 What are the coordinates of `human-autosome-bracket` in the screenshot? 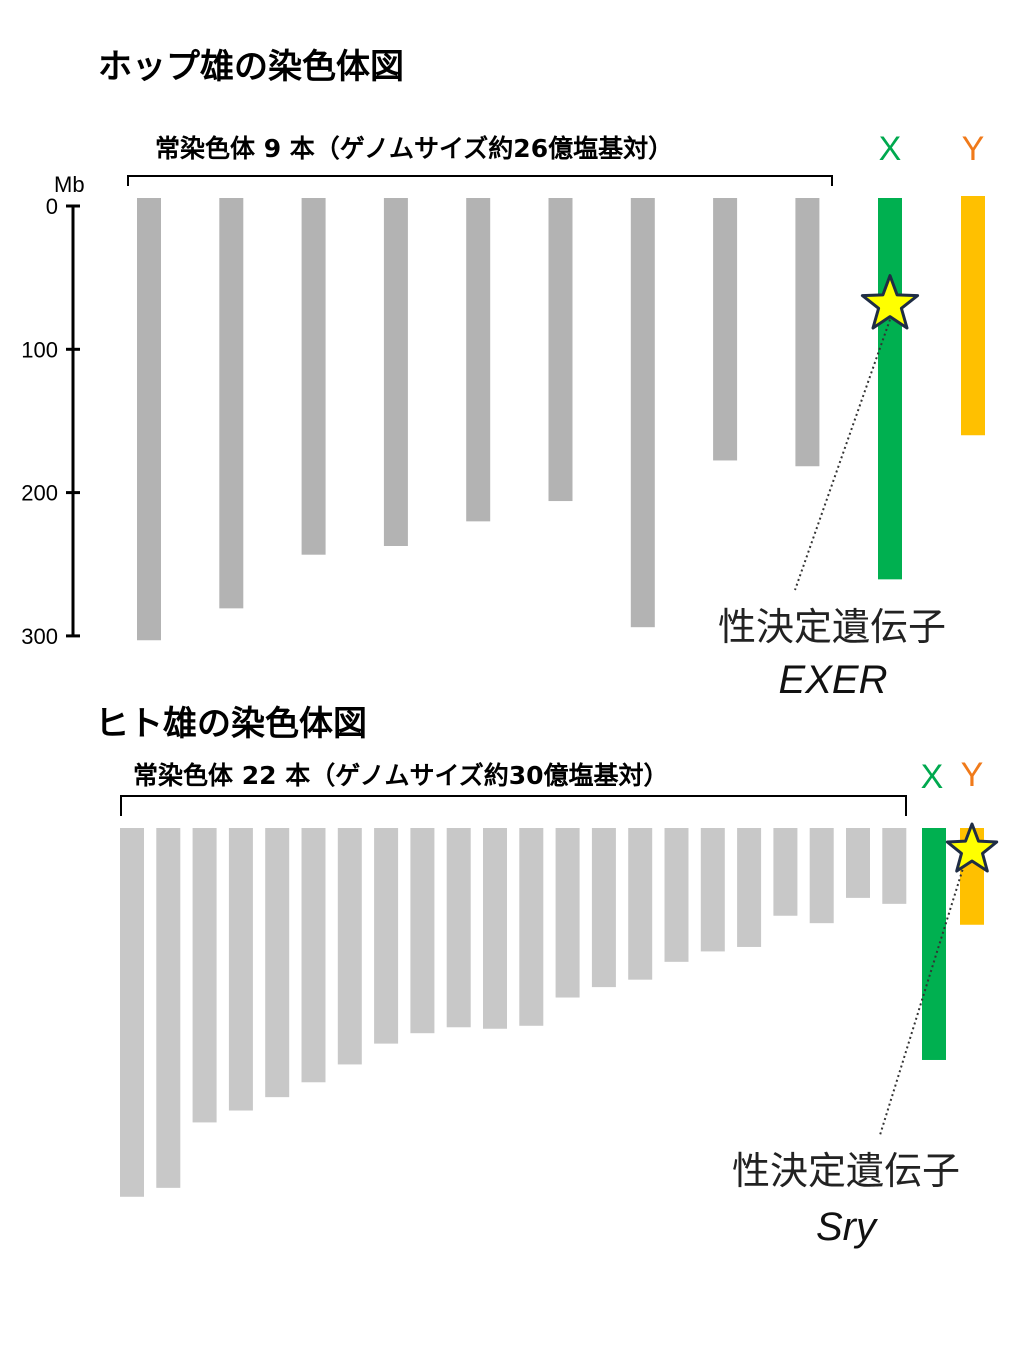 It's located at (513, 805).